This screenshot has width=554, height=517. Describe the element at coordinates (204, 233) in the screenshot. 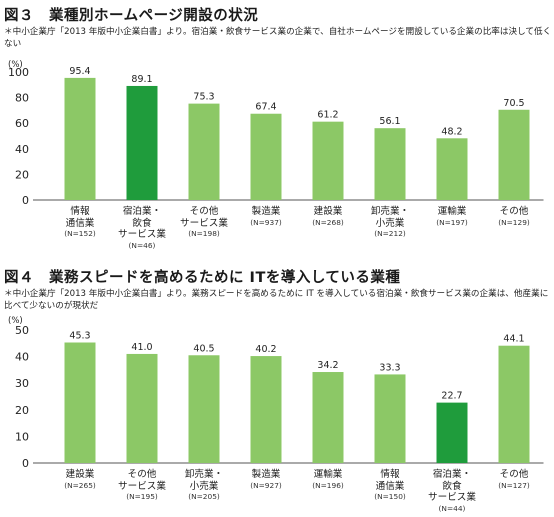

I see `sample-size: (N=198)` at that location.